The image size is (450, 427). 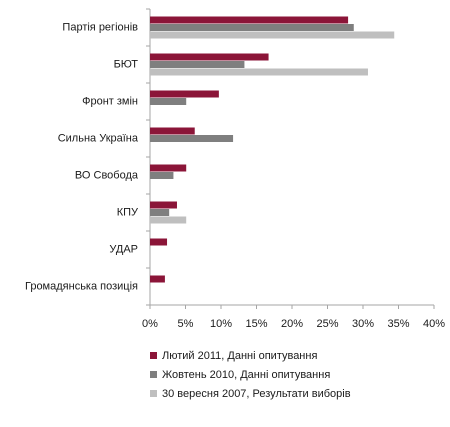 What do you see at coordinates (363, 324) in the screenshot?
I see `x-tick-label: 30%` at bounding box center [363, 324].